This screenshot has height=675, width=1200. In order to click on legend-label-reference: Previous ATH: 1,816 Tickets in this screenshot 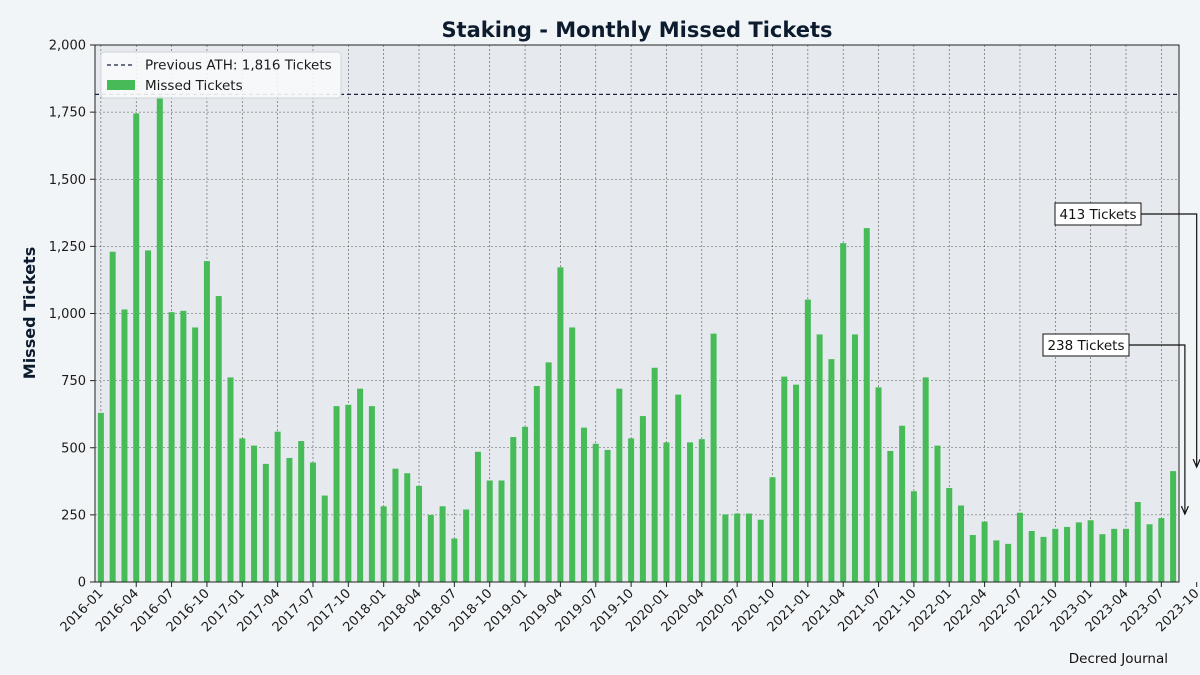, I will do `click(238, 66)`.